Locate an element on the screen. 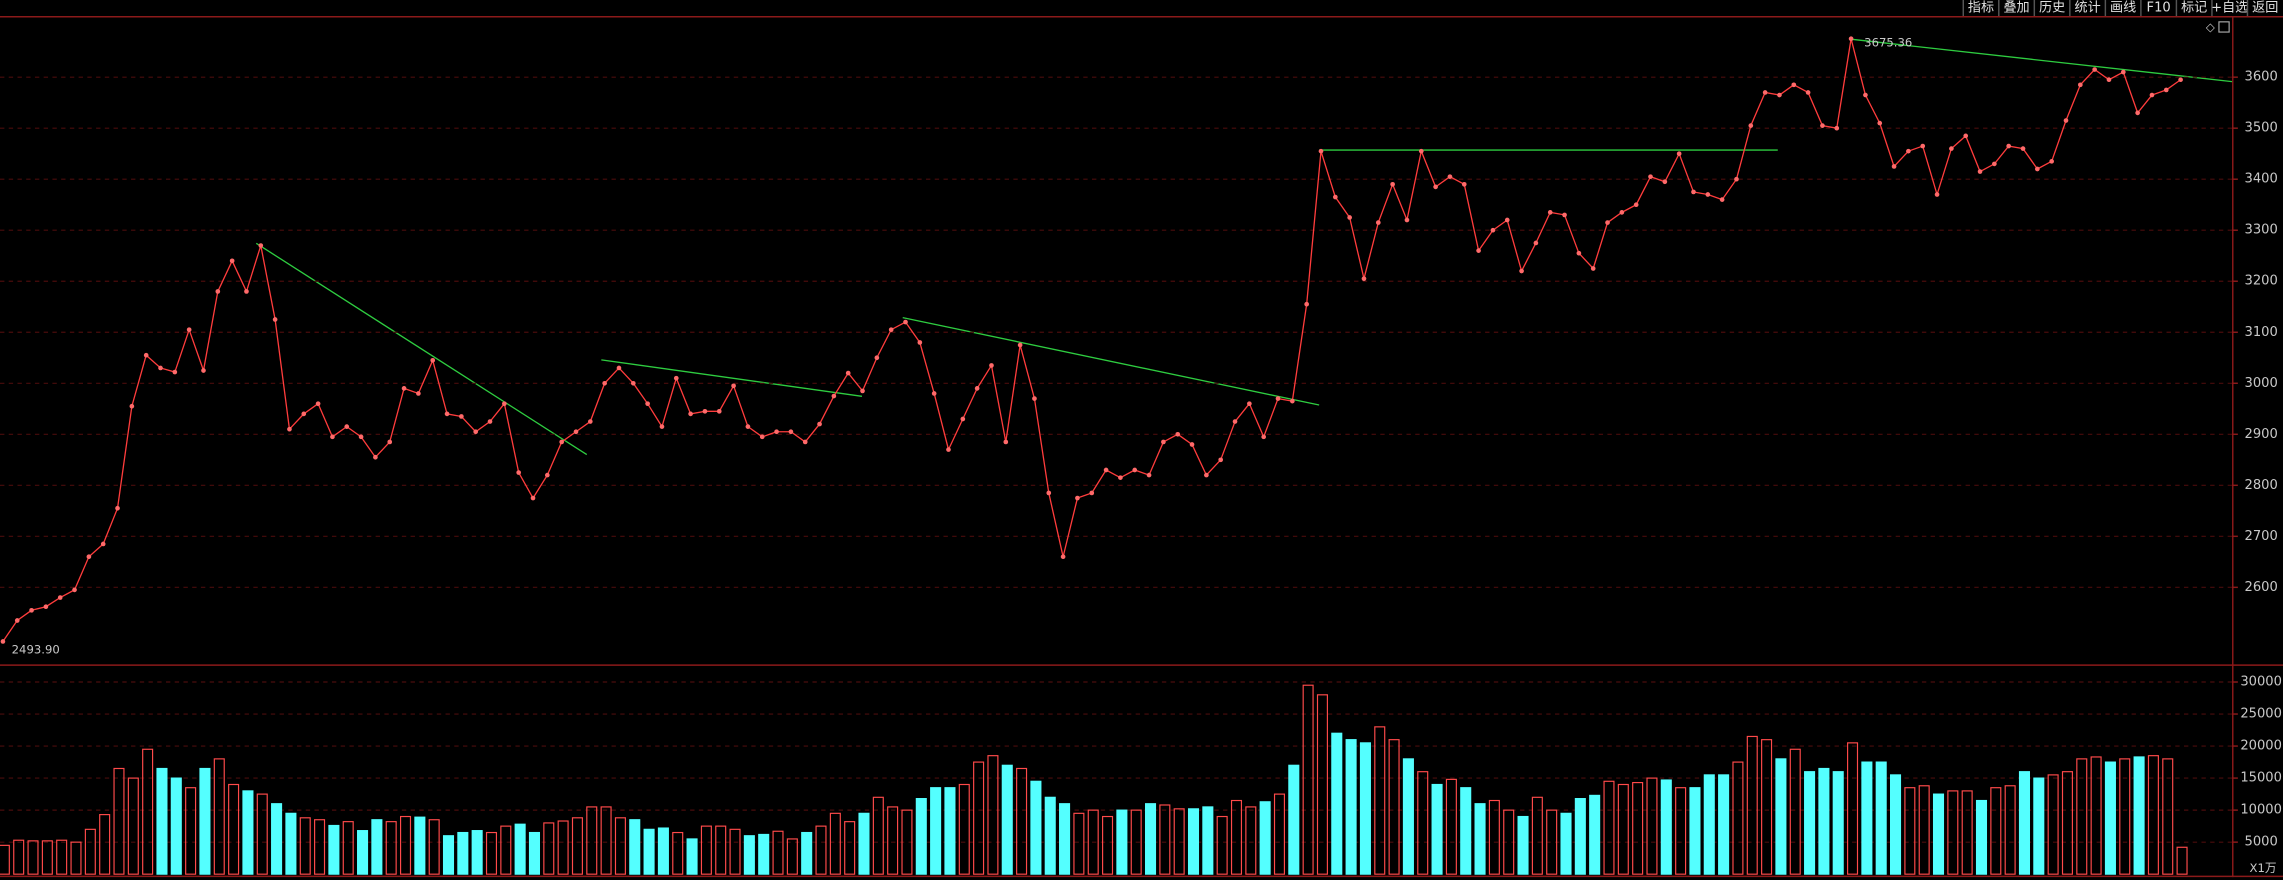 The width and height of the screenshot is (2283, 880). max-label: 3675.36 is located at coordinates (1888, 43).